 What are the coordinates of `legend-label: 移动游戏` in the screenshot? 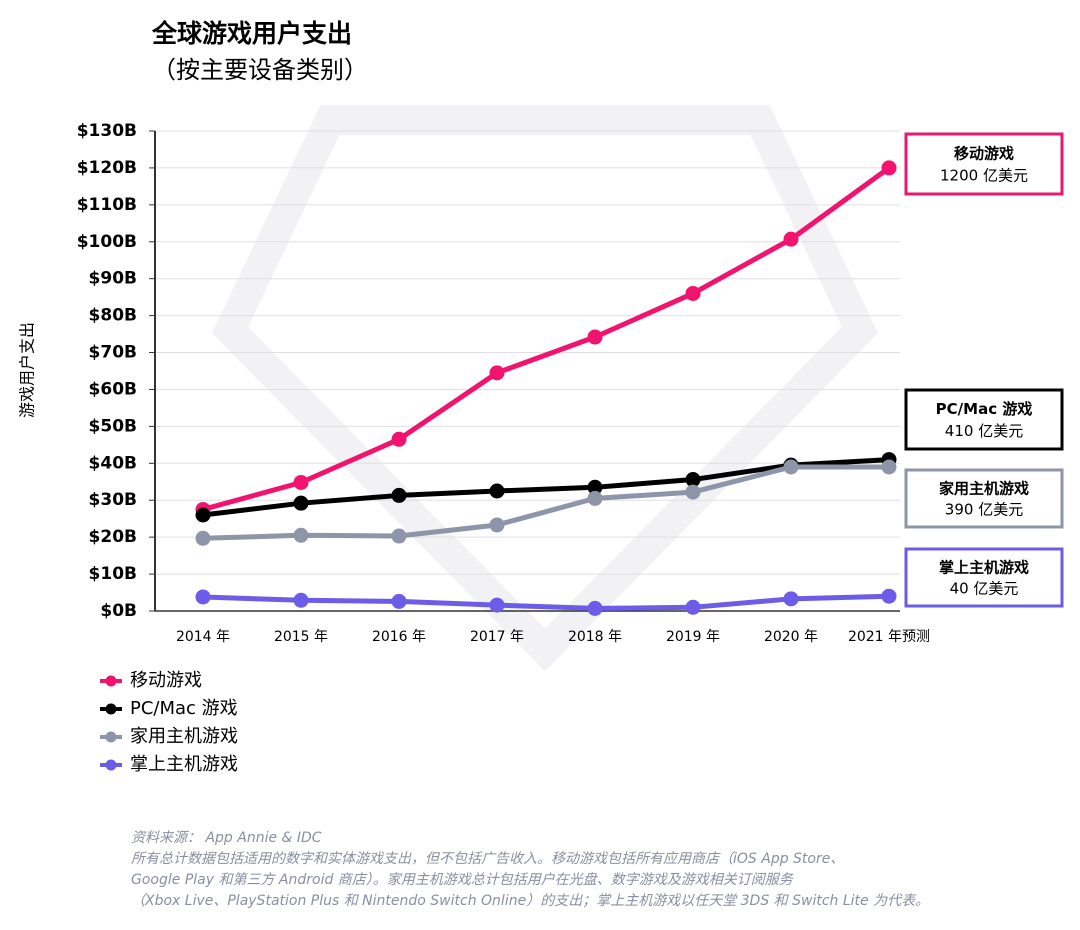 It's located at (166, 680).